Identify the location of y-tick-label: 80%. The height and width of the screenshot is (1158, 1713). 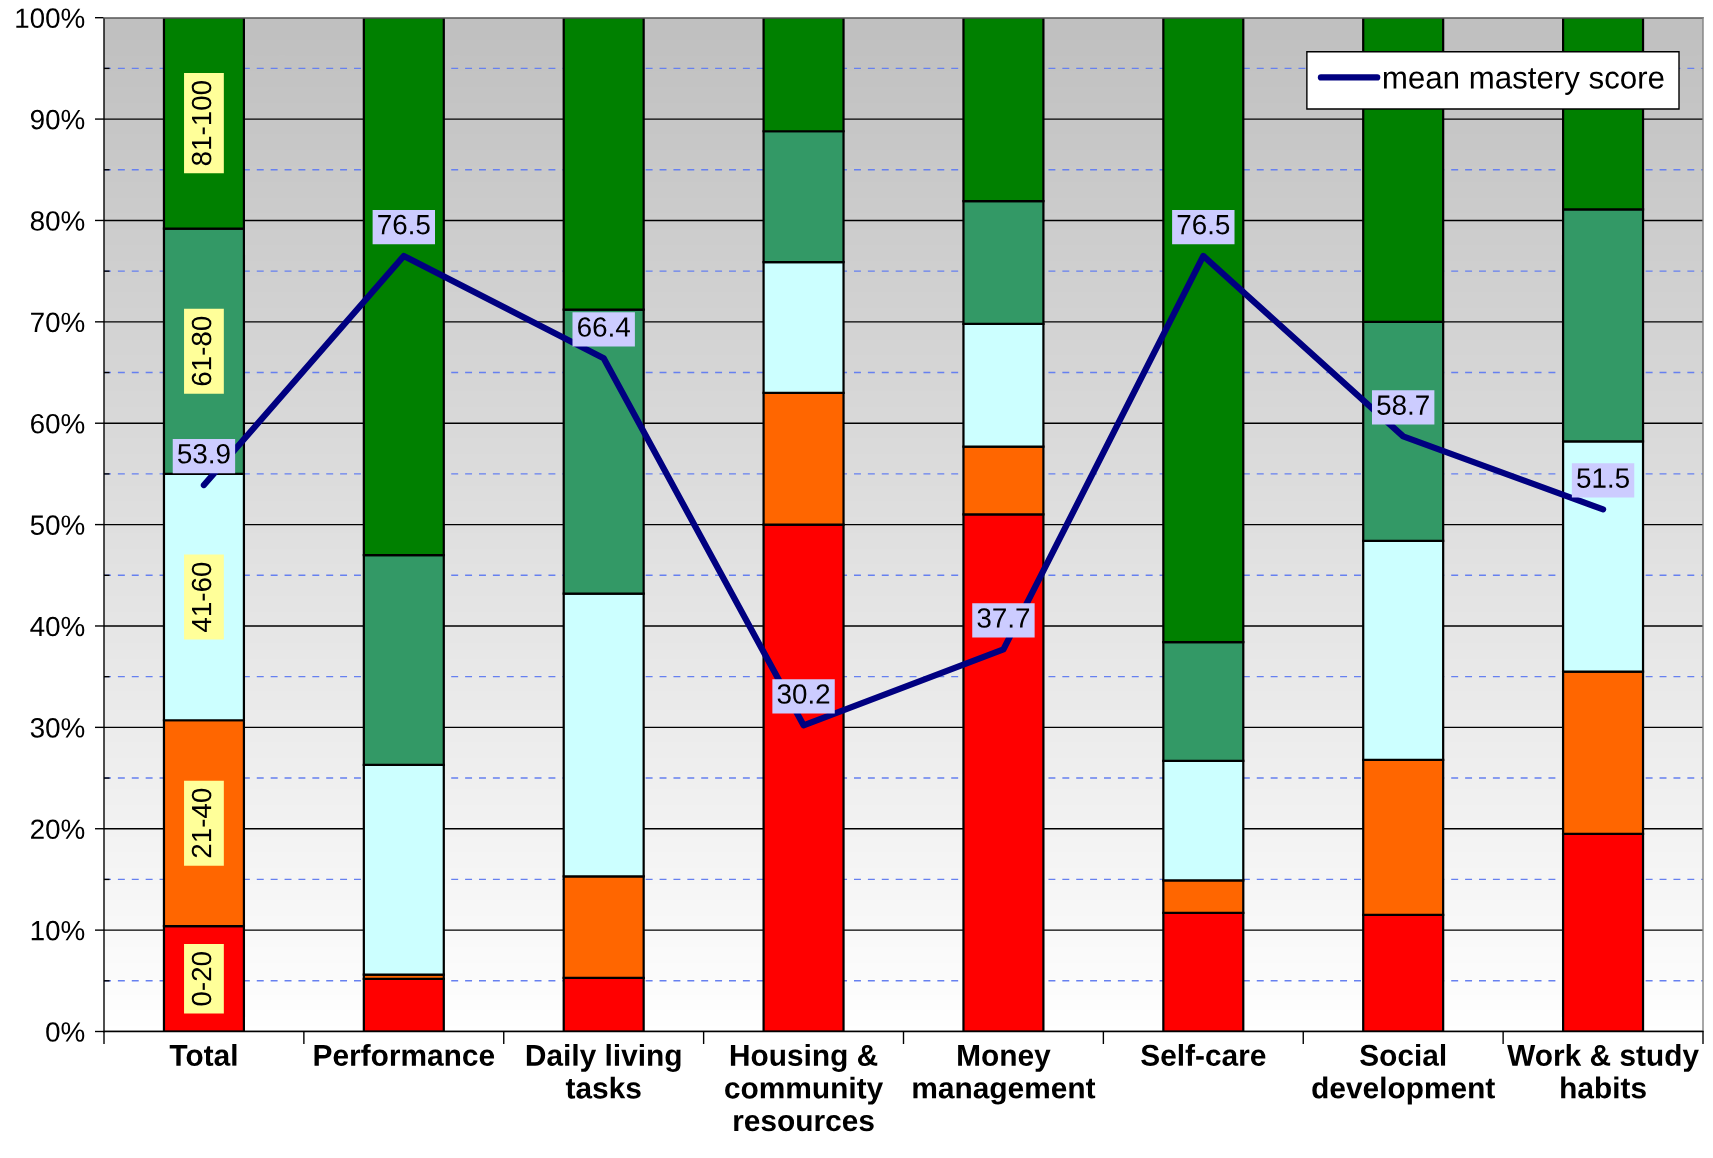
(57, 221).